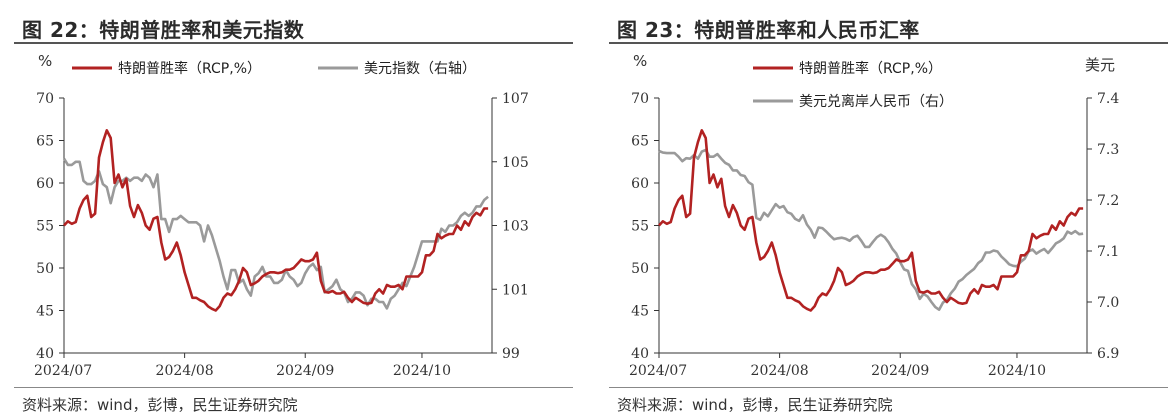  I want to click on right-axis-tick-label: 107, so click(515, 99).